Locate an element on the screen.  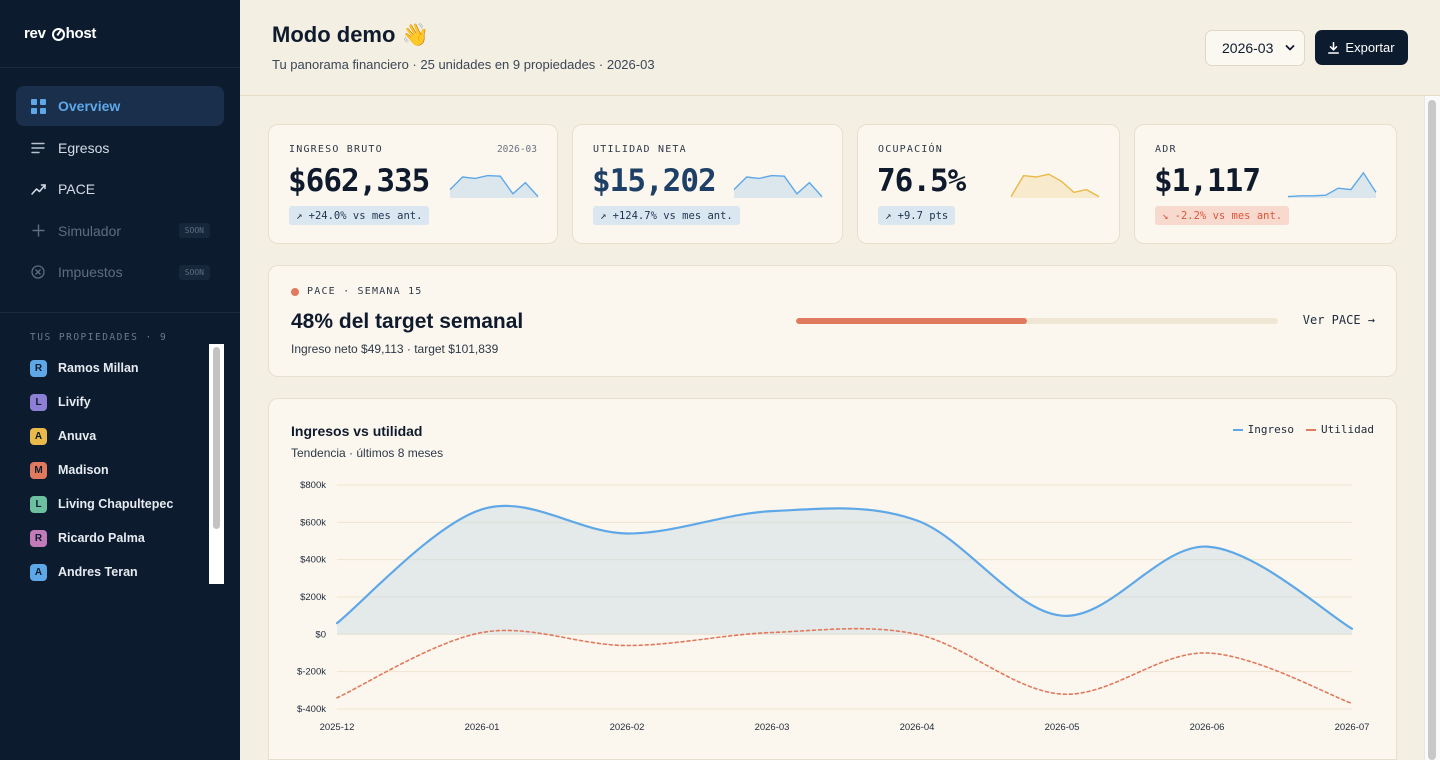
kpi-value: $1,117 is located at coordinates (1207, 181).